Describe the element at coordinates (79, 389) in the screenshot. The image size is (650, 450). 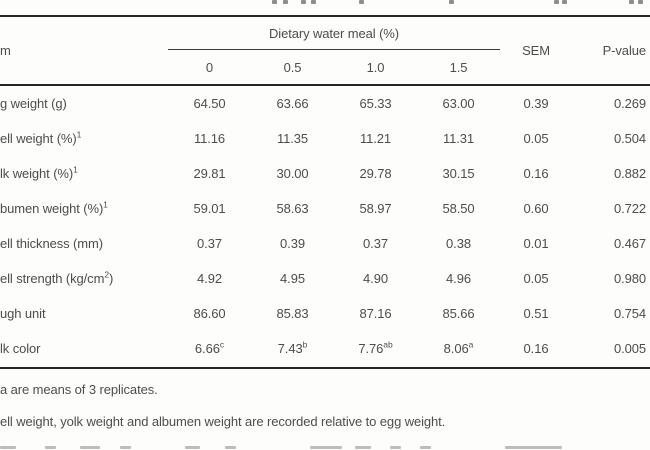
I see `footnote-replicates: a are means of 3 replicates.` at that location.